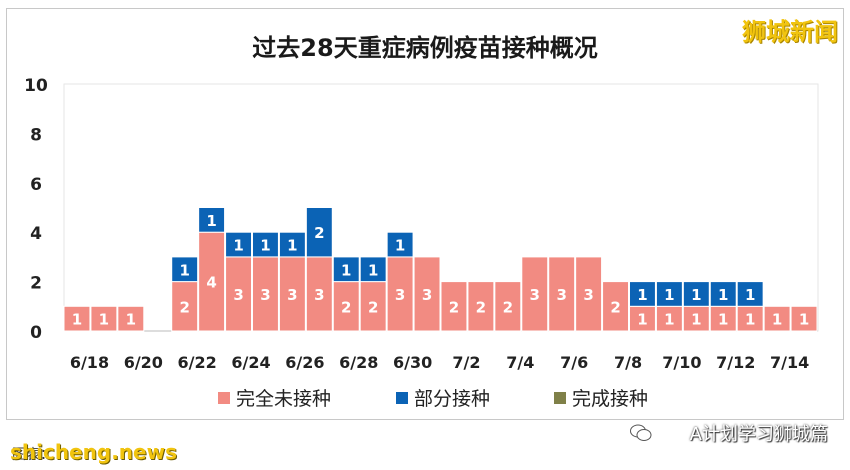  I want to click on wechat-icon, so click(641, 432).